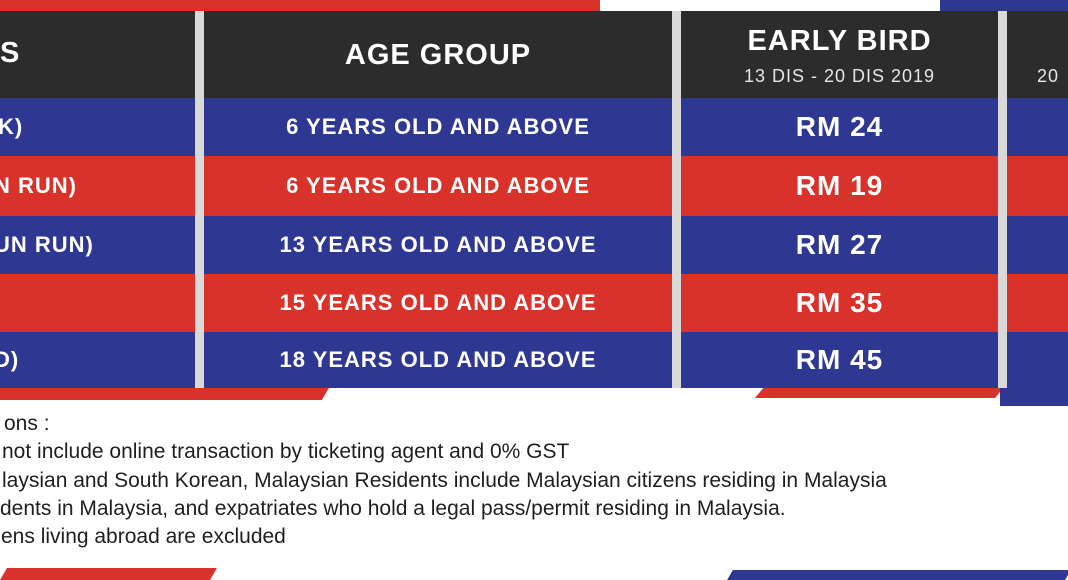 This screenshot has height=580, width=1068. I want to click on category-row-3: UN RUN), so click(97, 245).